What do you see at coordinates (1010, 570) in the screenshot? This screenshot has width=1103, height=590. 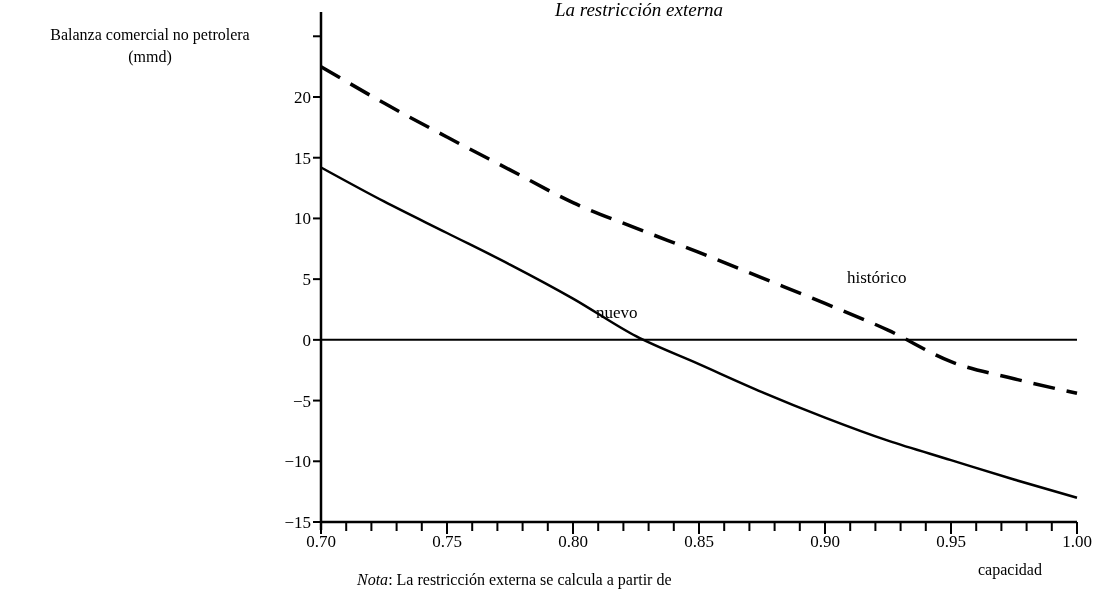 I see `x-axis-title: capacidad` at bounding box center [1010, 570].